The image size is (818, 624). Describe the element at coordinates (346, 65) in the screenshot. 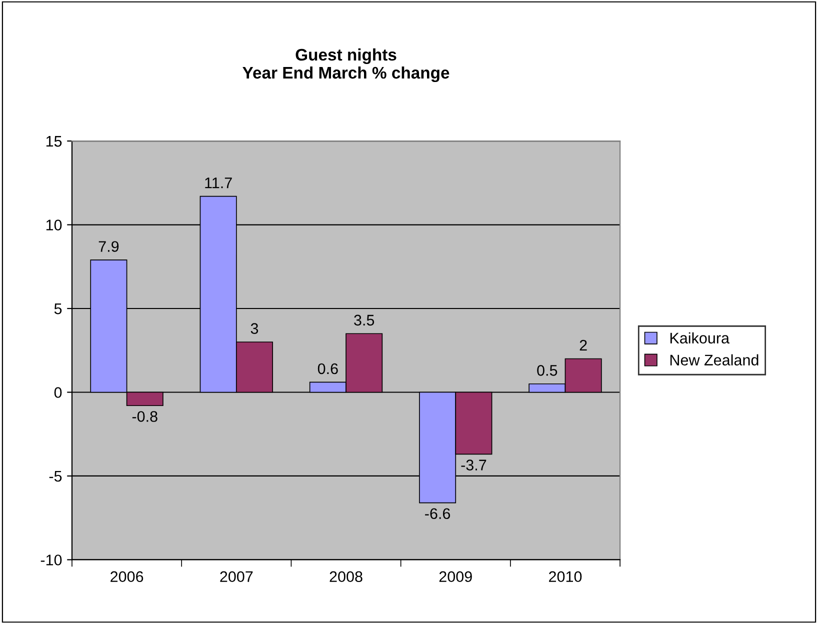

I see `chart-title: Guest nights Year End March % change` at that location.